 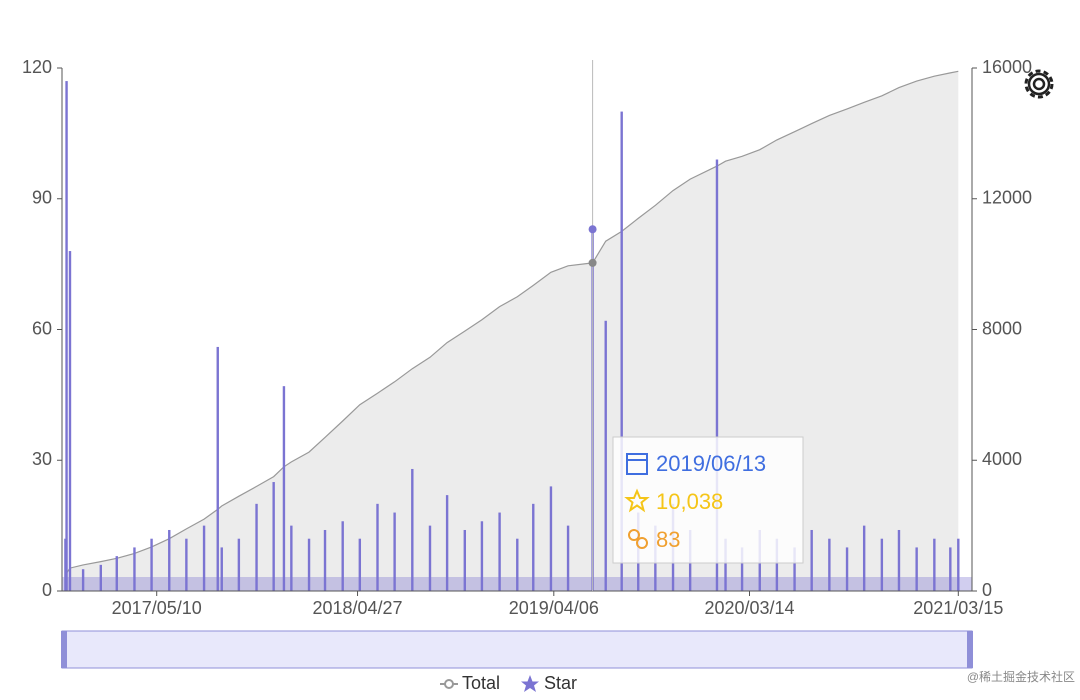 I want to click on y2-tick-label: 8000, so click(x=1002, y=328).